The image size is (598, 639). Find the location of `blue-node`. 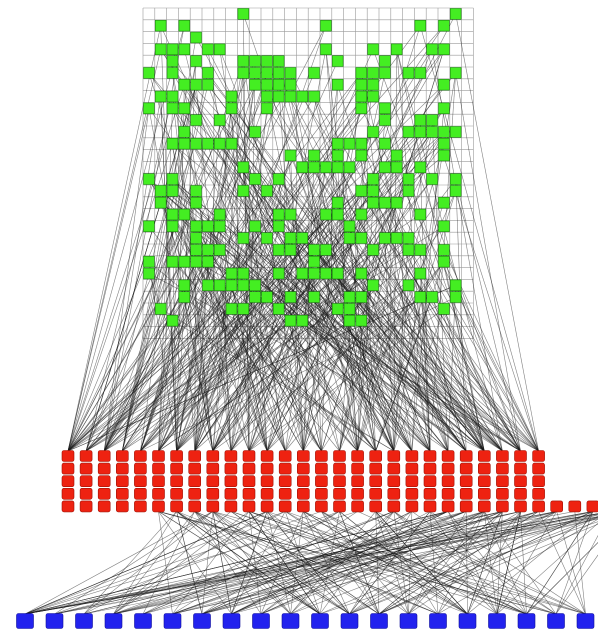

blue-node is located at coordinates (143, 621).